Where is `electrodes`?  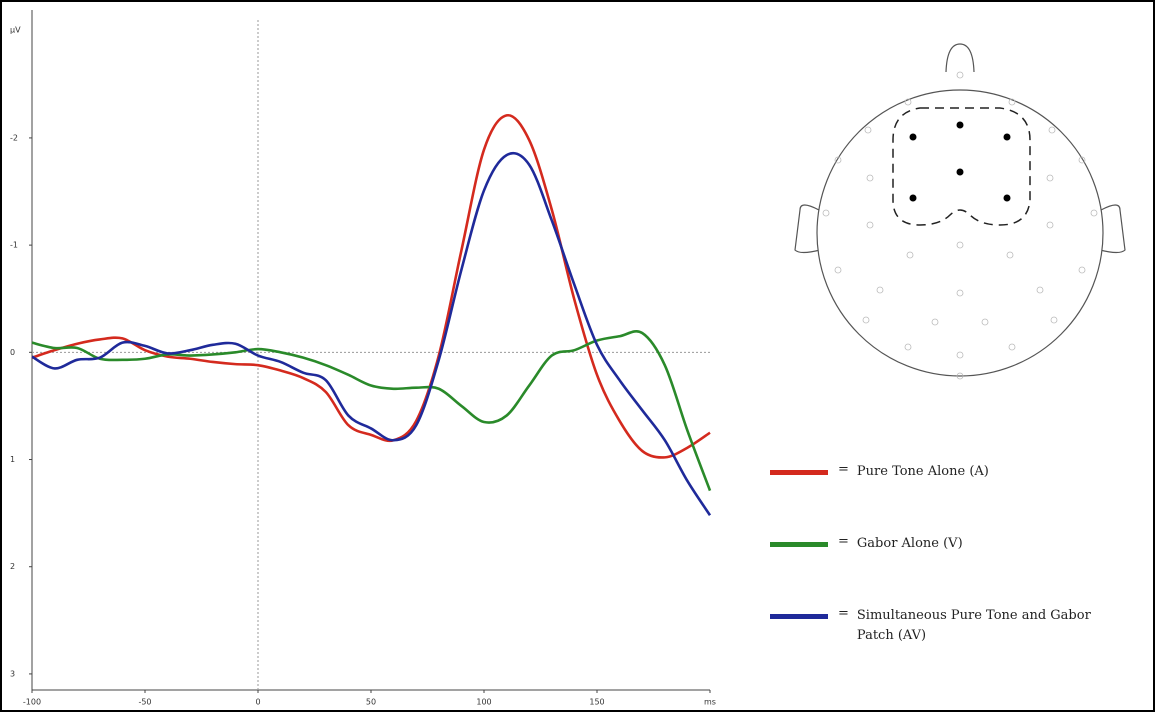
electrodes is located at coordinates (960, 225).